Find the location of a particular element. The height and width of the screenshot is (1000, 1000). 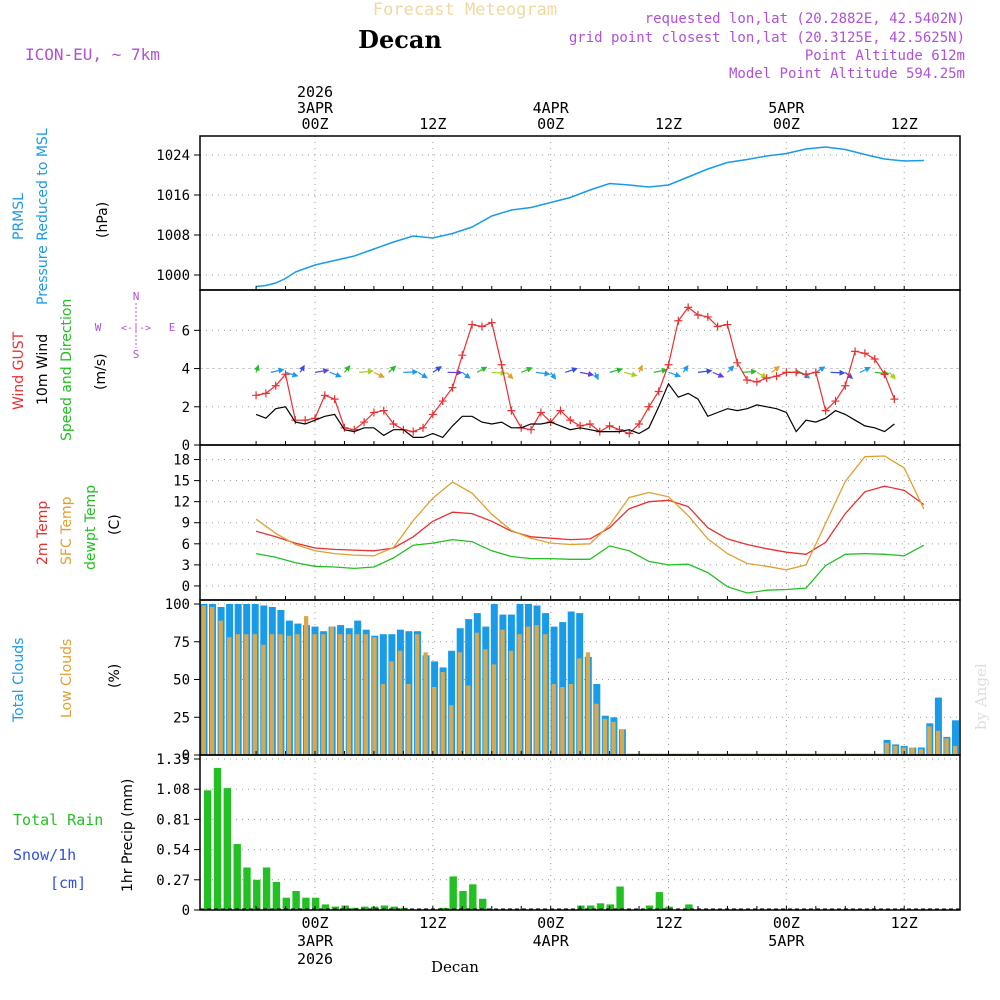

temp-dewpt-line is located at coordinates (590, 566).